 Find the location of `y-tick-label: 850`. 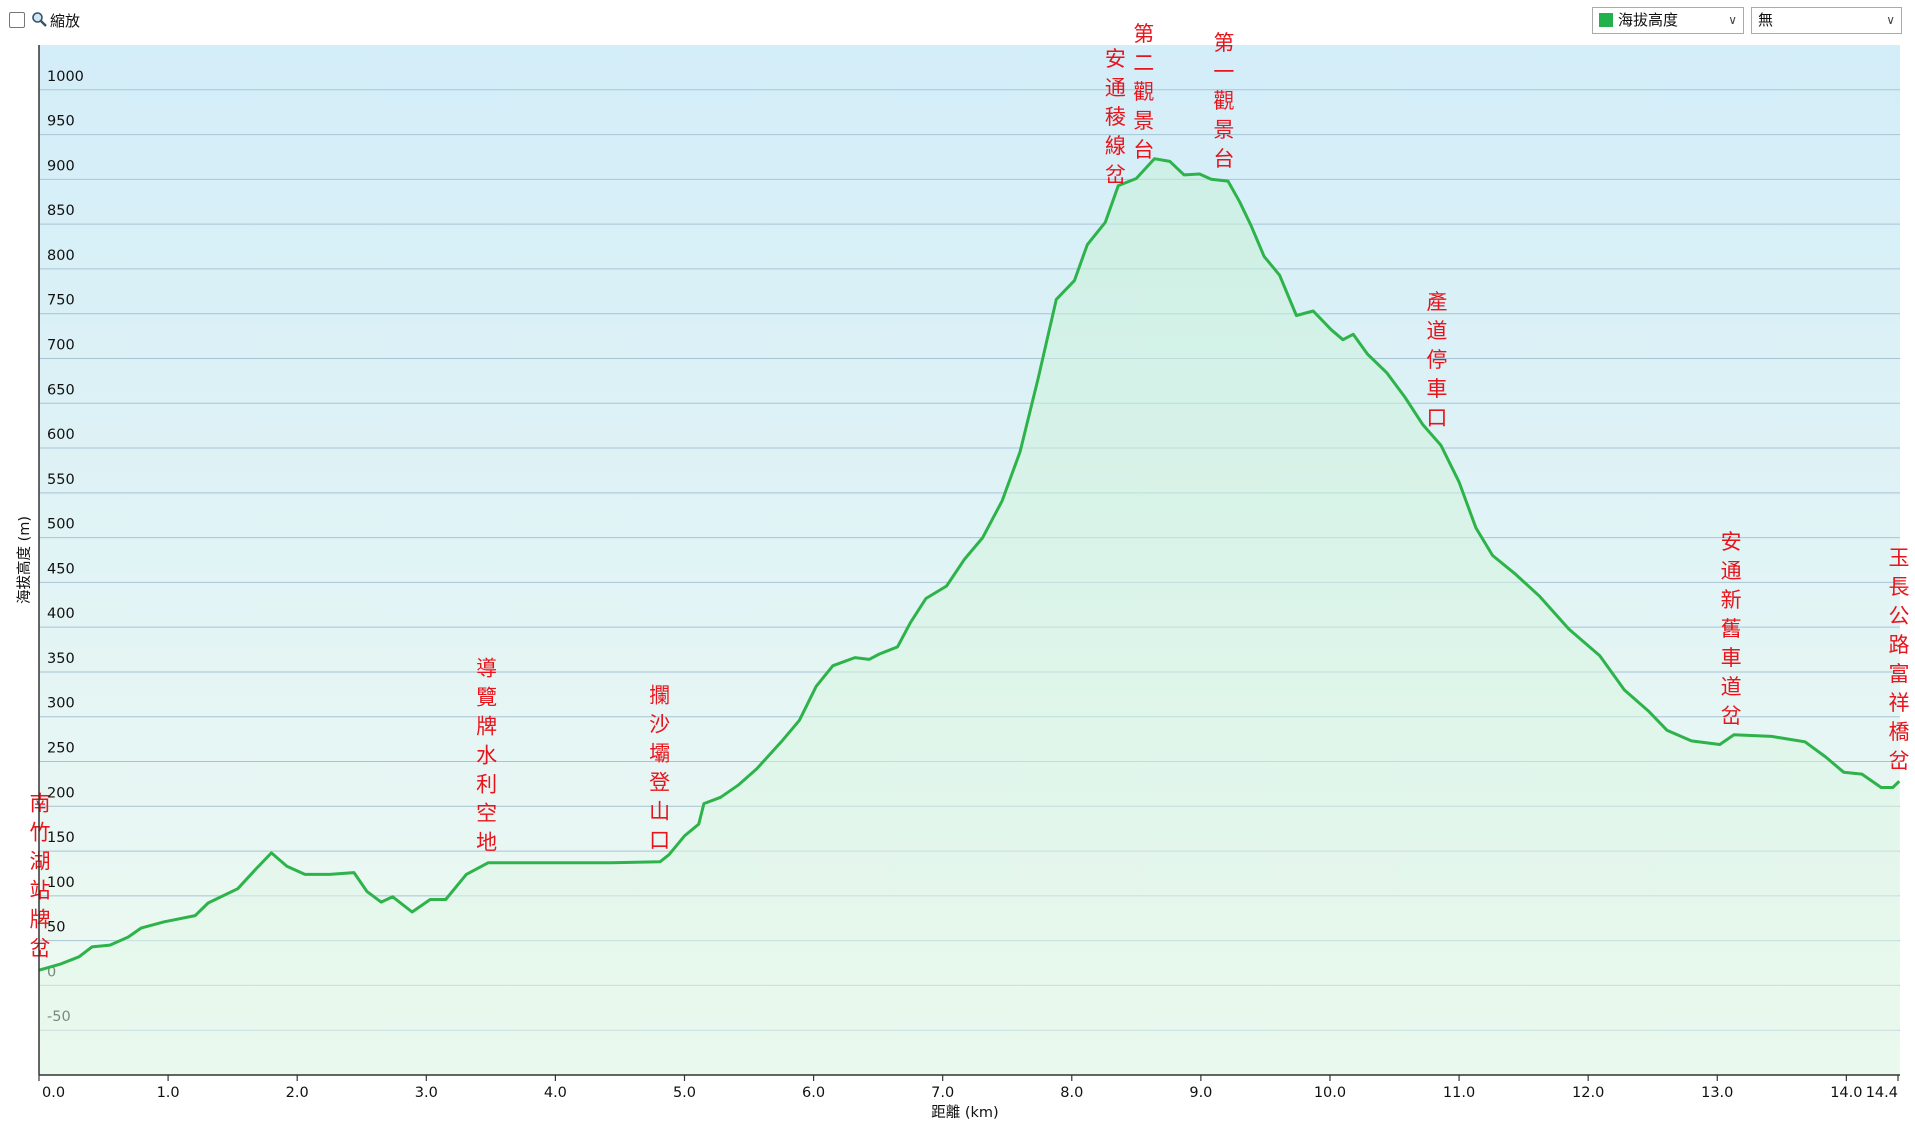

y-tick-label: 850 is located at coordinates (61, 211).